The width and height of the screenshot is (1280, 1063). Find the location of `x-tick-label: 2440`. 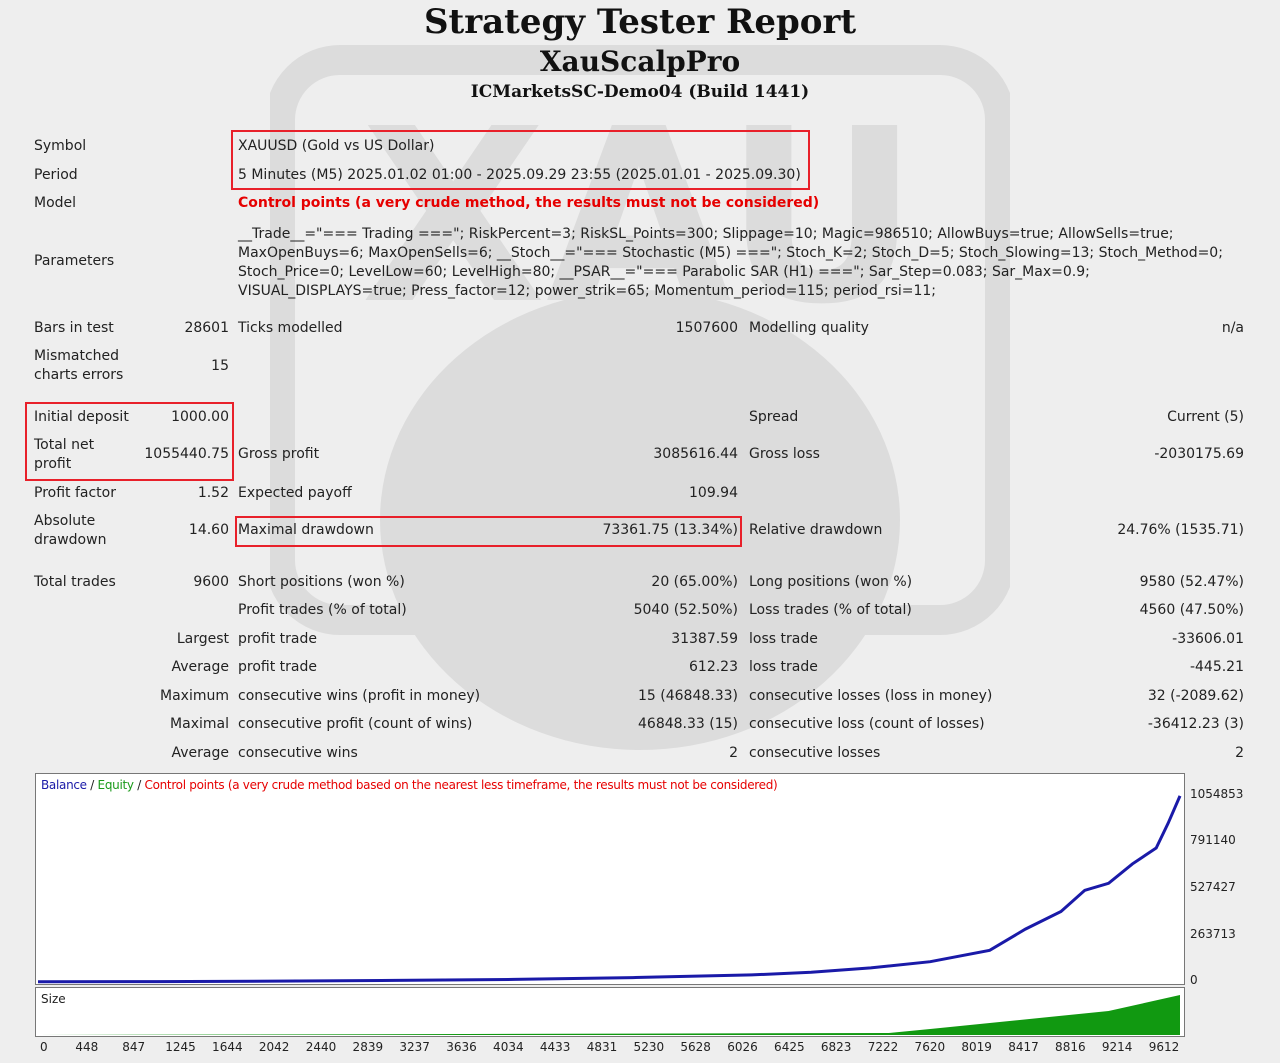

x-tick-label: 2440 is located at coordinates (321, 1047).